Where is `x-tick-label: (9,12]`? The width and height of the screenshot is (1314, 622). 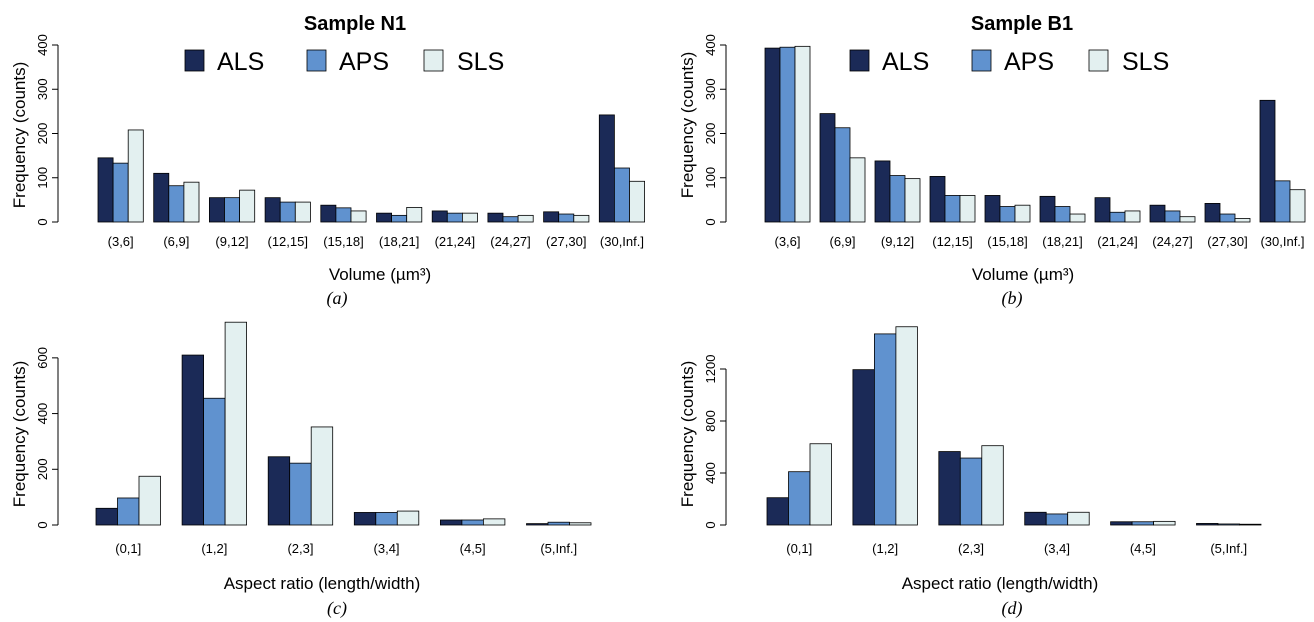 x-tick-label: (9,12] is located at coordinates (231, 241).